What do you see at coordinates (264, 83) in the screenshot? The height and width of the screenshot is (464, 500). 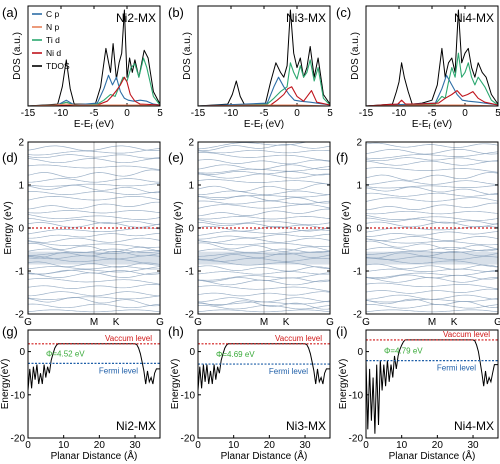 I see `series-ti-d` at bounding box center [264, 83].